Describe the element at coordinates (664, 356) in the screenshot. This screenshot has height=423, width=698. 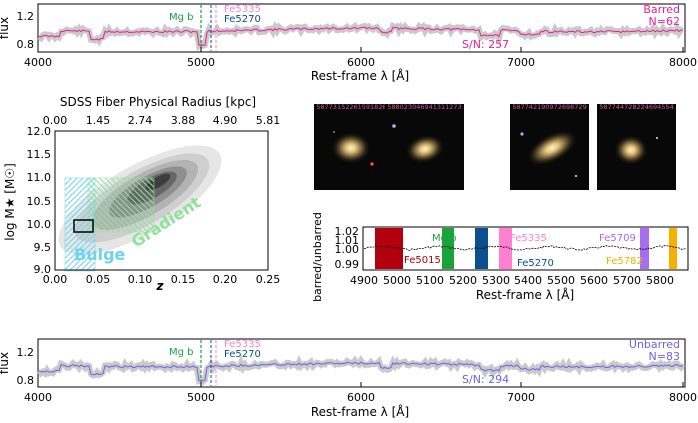
I see `bottom-sample-count: N=83` at that location.